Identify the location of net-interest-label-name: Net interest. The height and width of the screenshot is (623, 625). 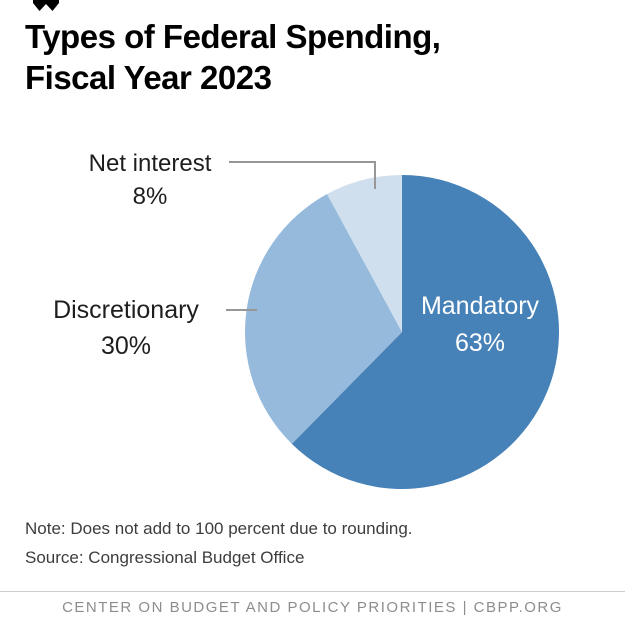
(150, 163).